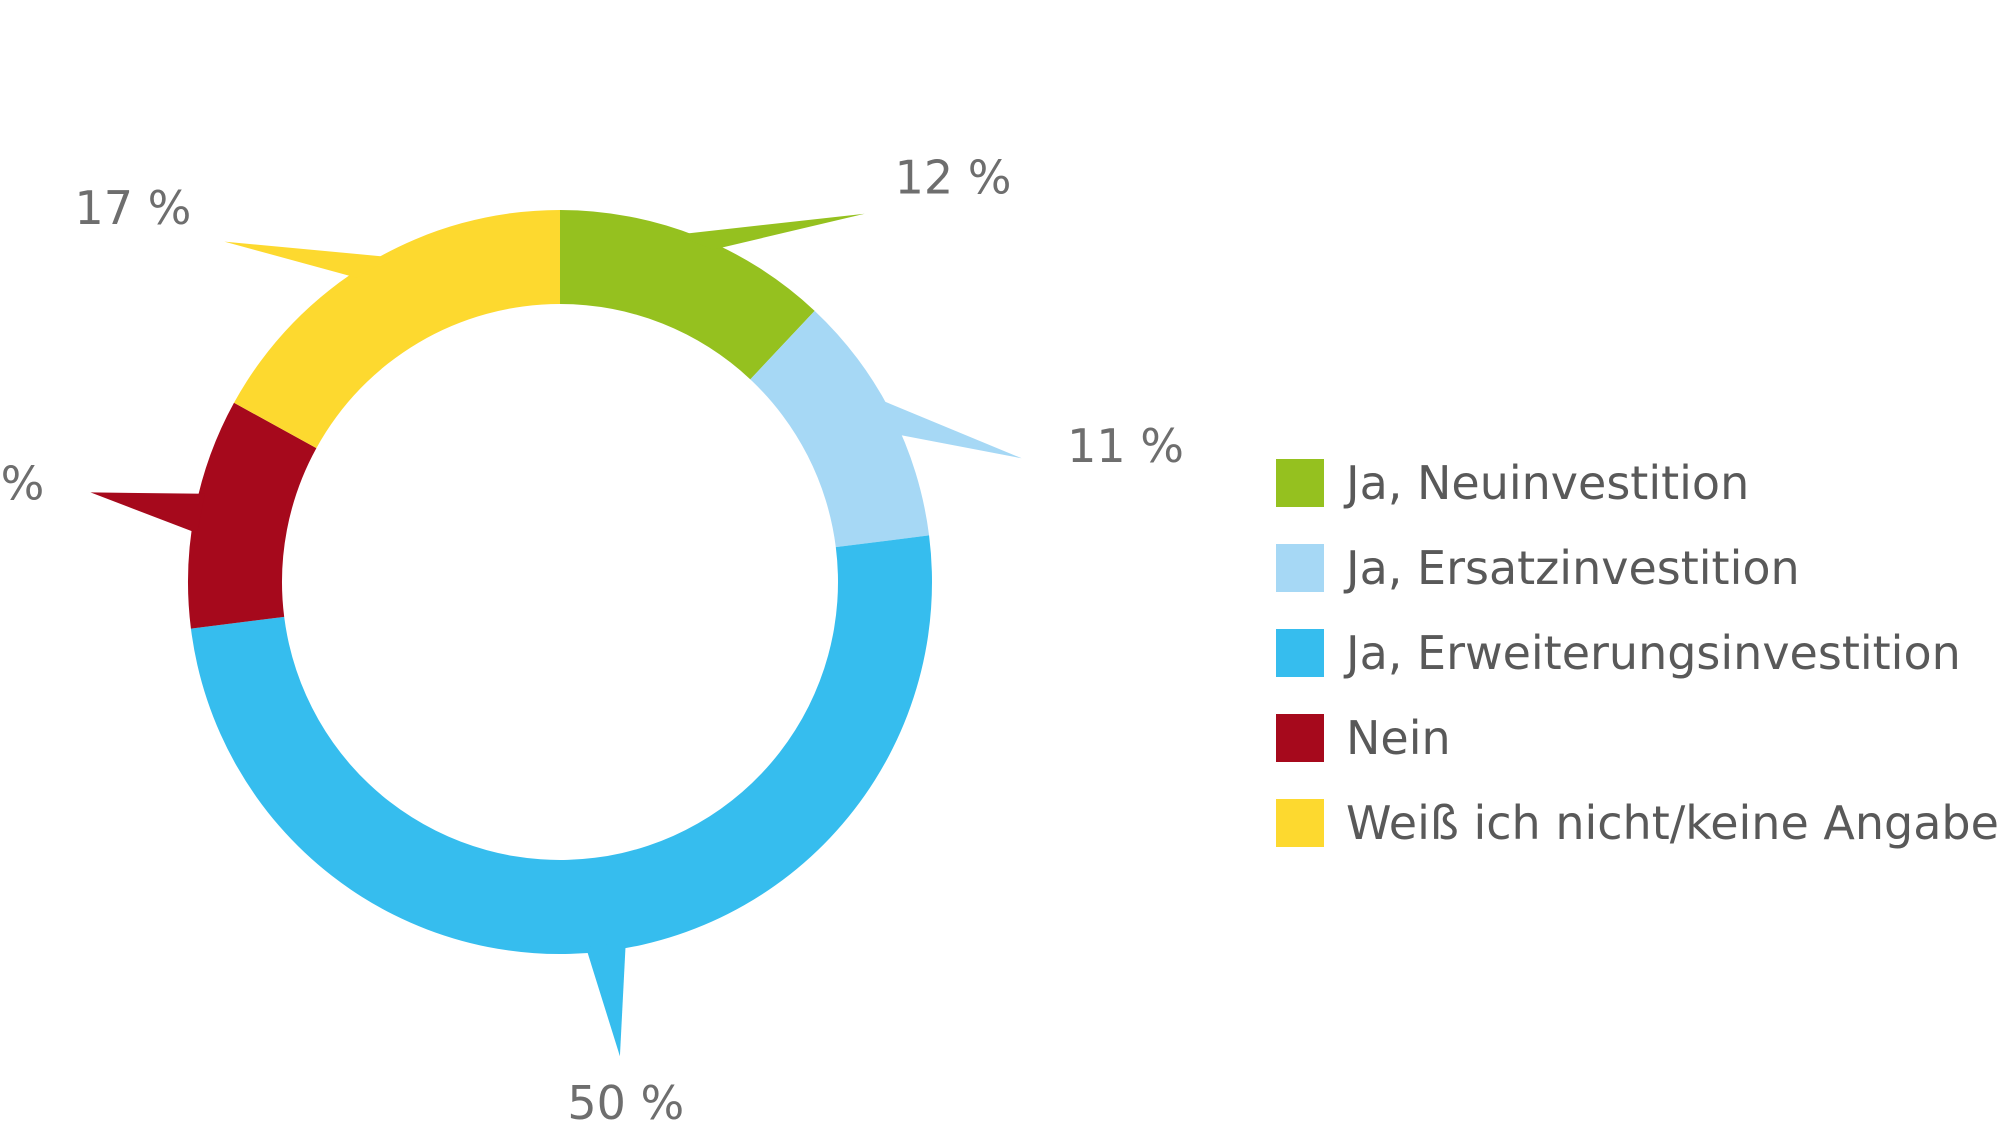 The width and height of the screenshot is (2000, 1124). What do you see at coordinates (308, 259) in the screenshot?
I see `segment-weiss-nicht-pointer` at bounding box center [308, 259].